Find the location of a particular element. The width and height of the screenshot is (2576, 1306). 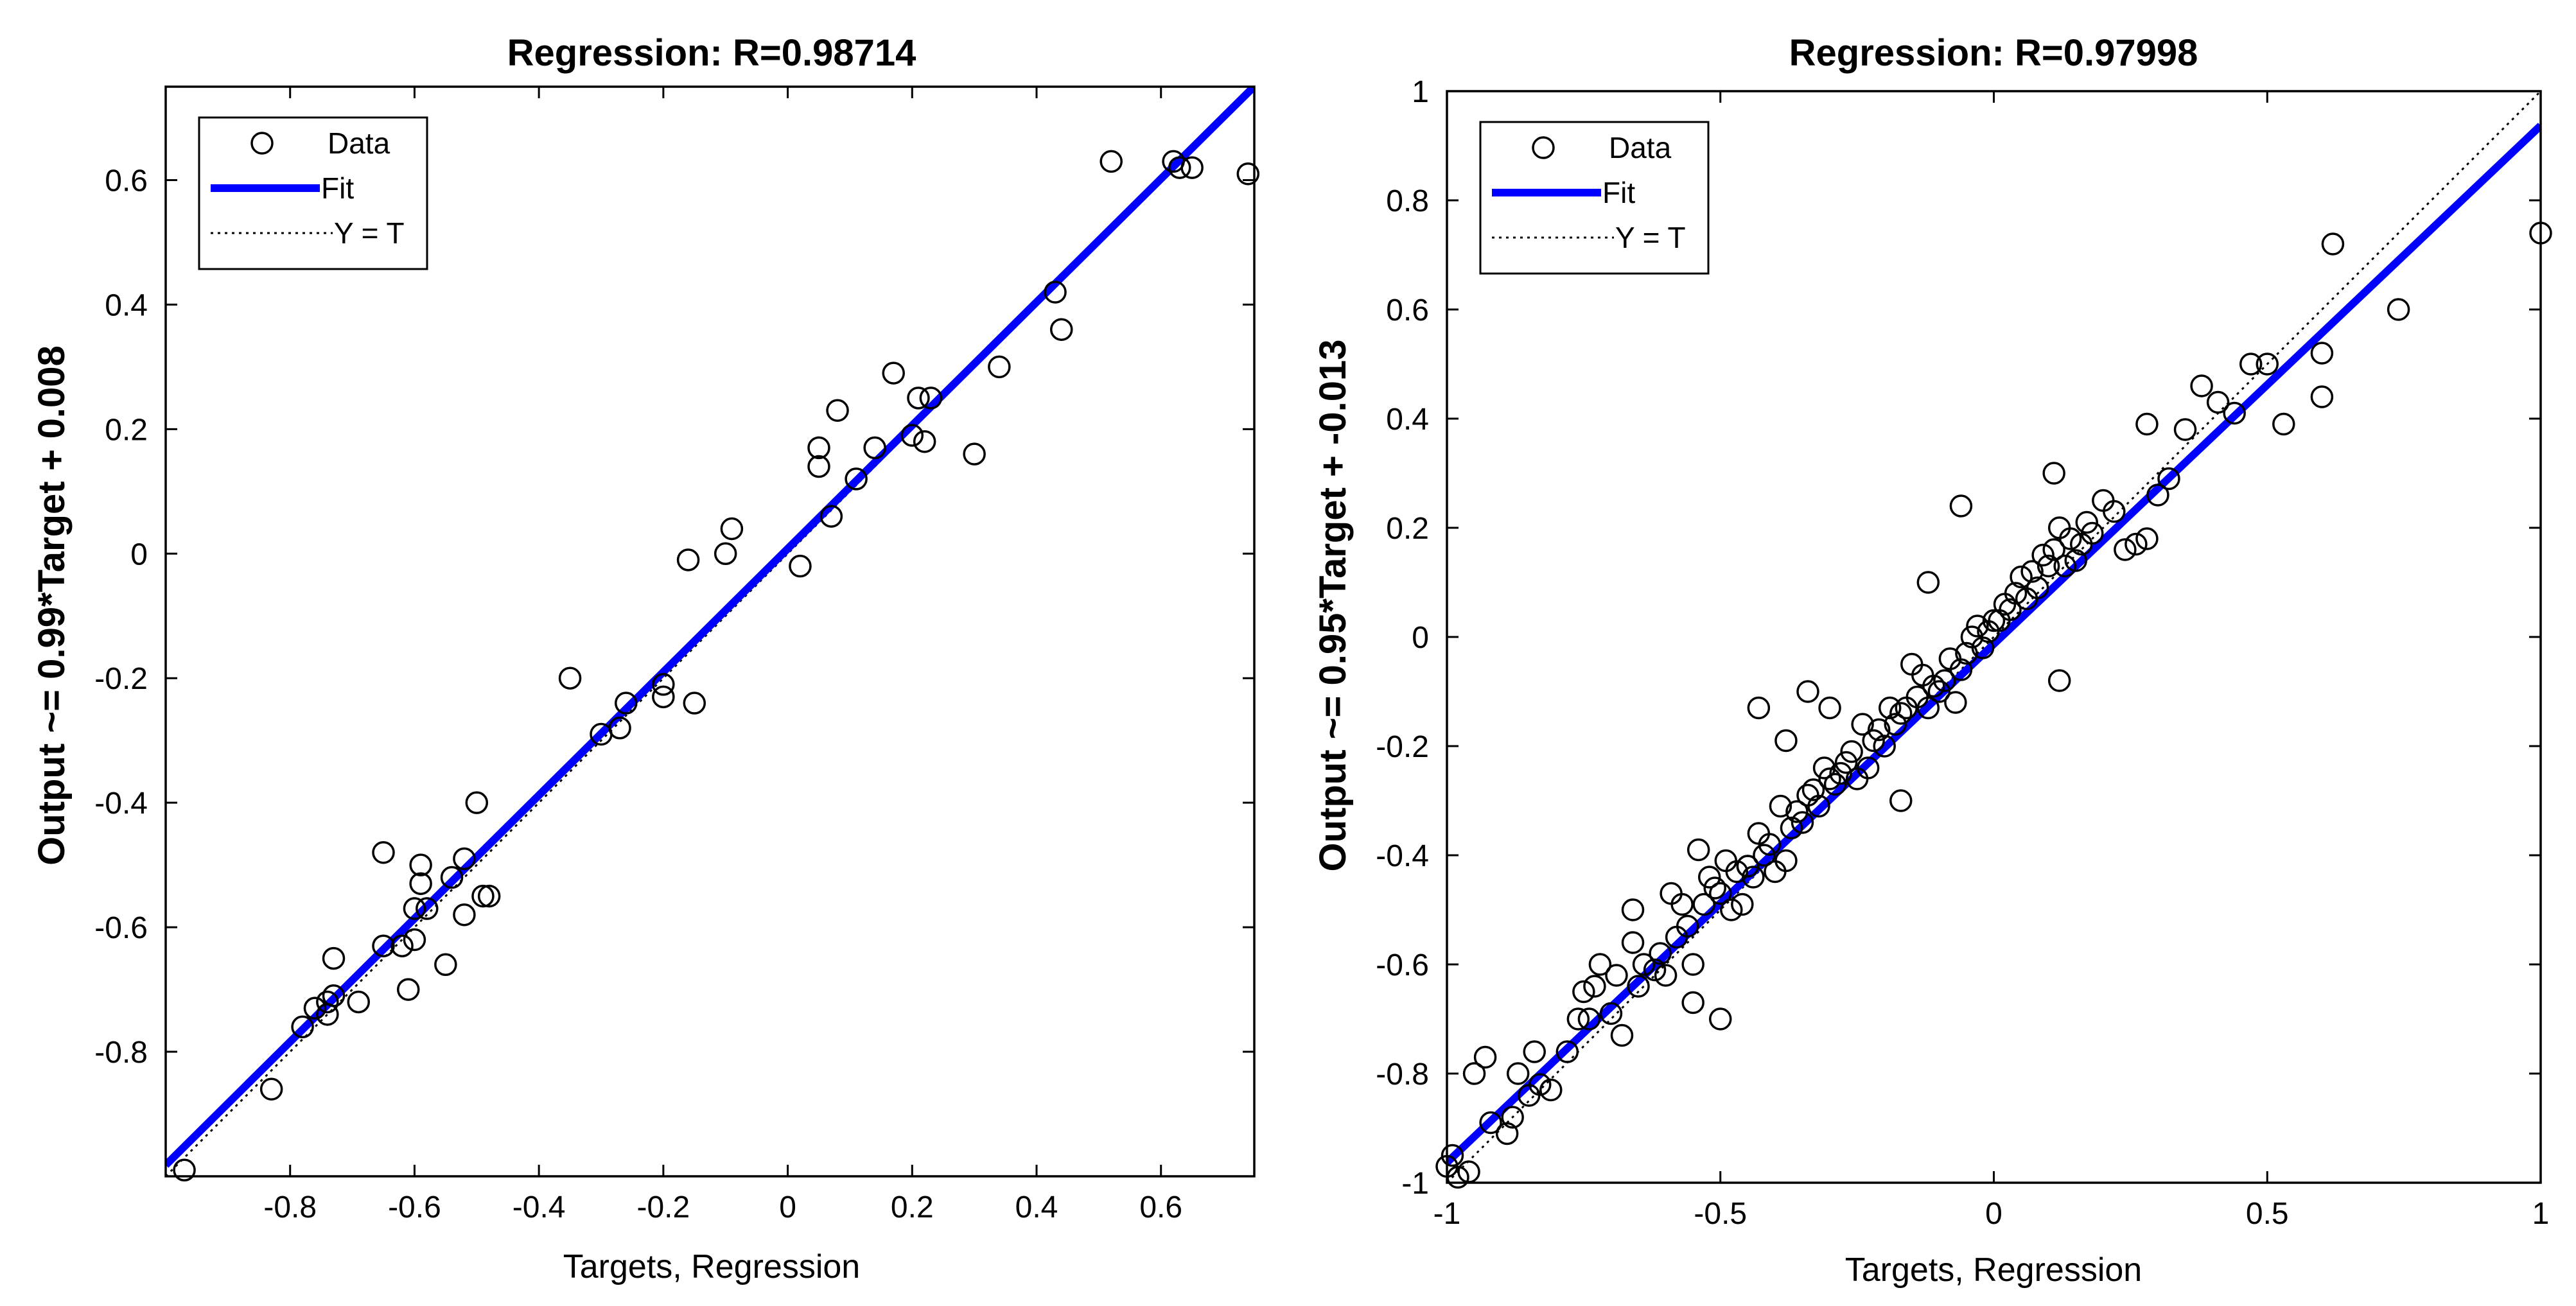

x-axis-label: Targets, Regression is located at coordinates (1993, 1270).